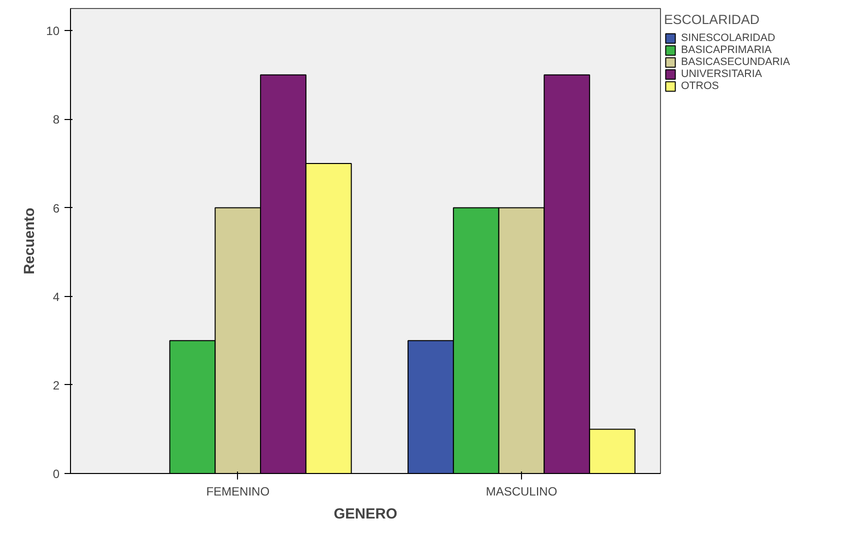 This screenshot has height=550, width=866. What do you see at coordinates (700, 86) in the screenshot?
I see `legend-label: OTROS` at bounding box center [700, 86].